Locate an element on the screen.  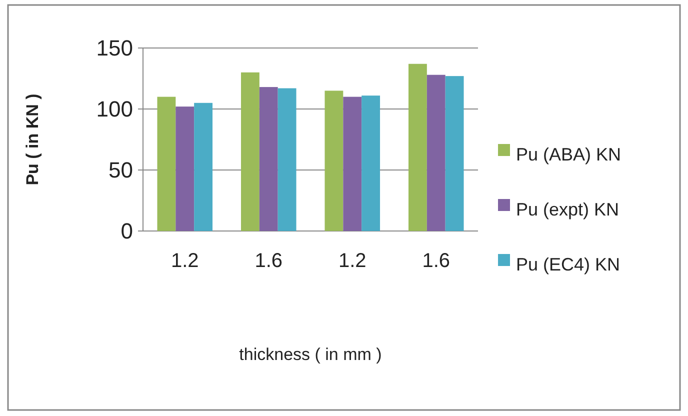
y-tick-label: 150 is located at coordinates (114, 48).